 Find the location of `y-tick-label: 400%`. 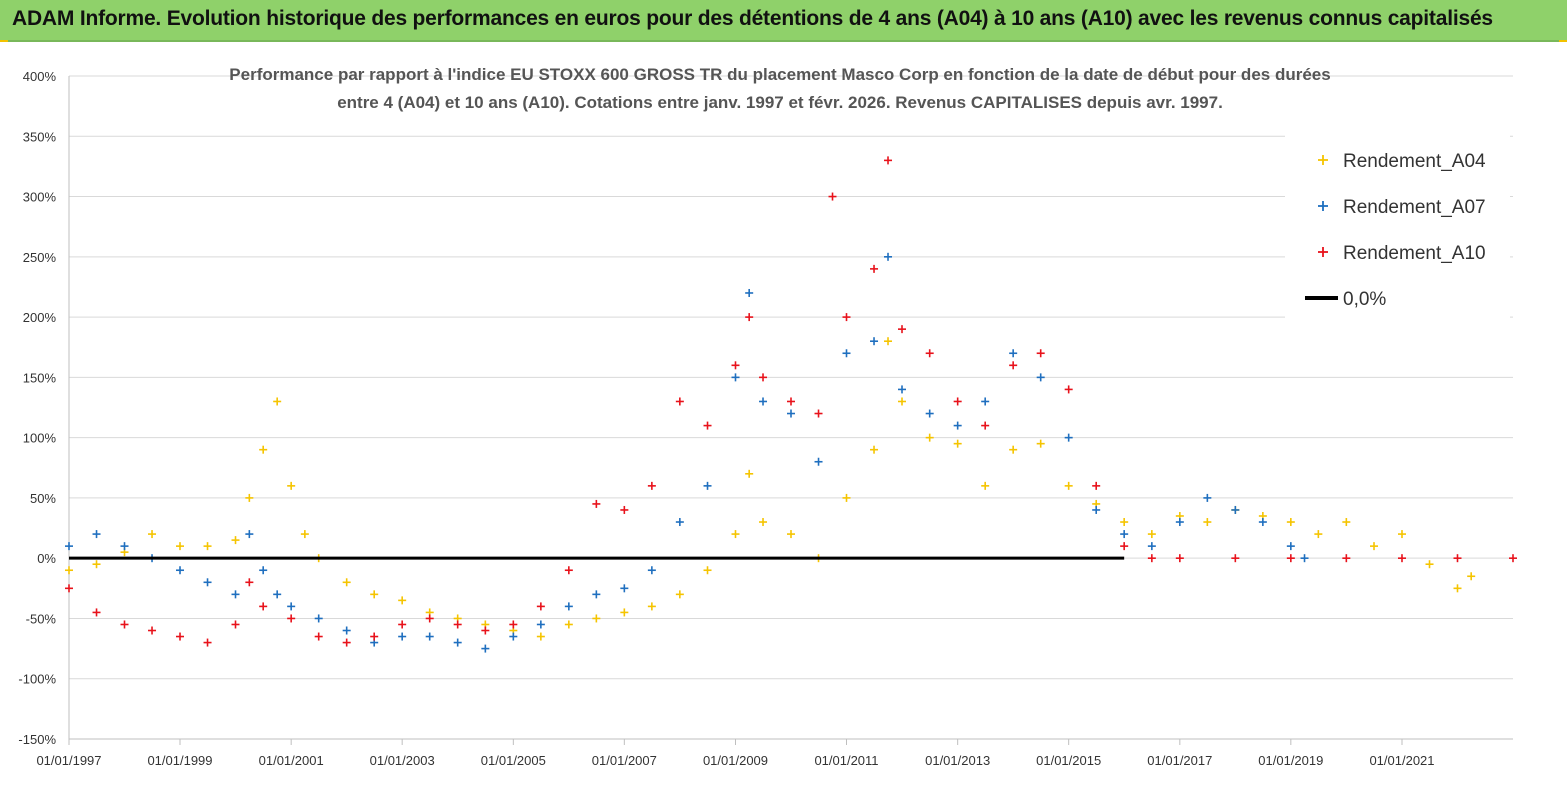

y-tick-label: 400% is located at coordinates (40, 76).